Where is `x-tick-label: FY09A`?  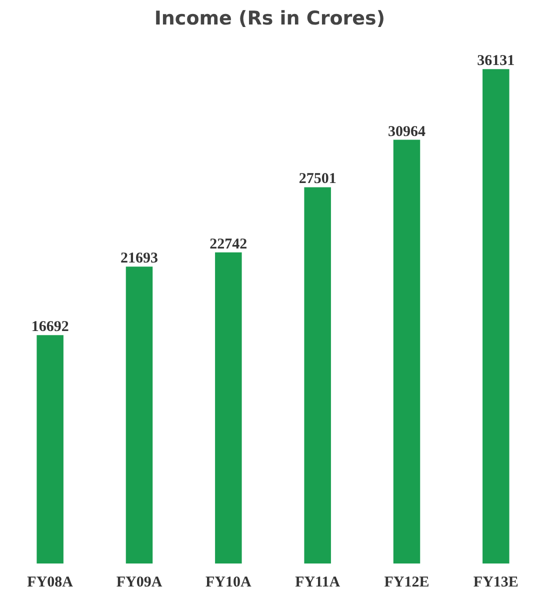
x-tick-label: FY09A is located at coordinates (139, 582).